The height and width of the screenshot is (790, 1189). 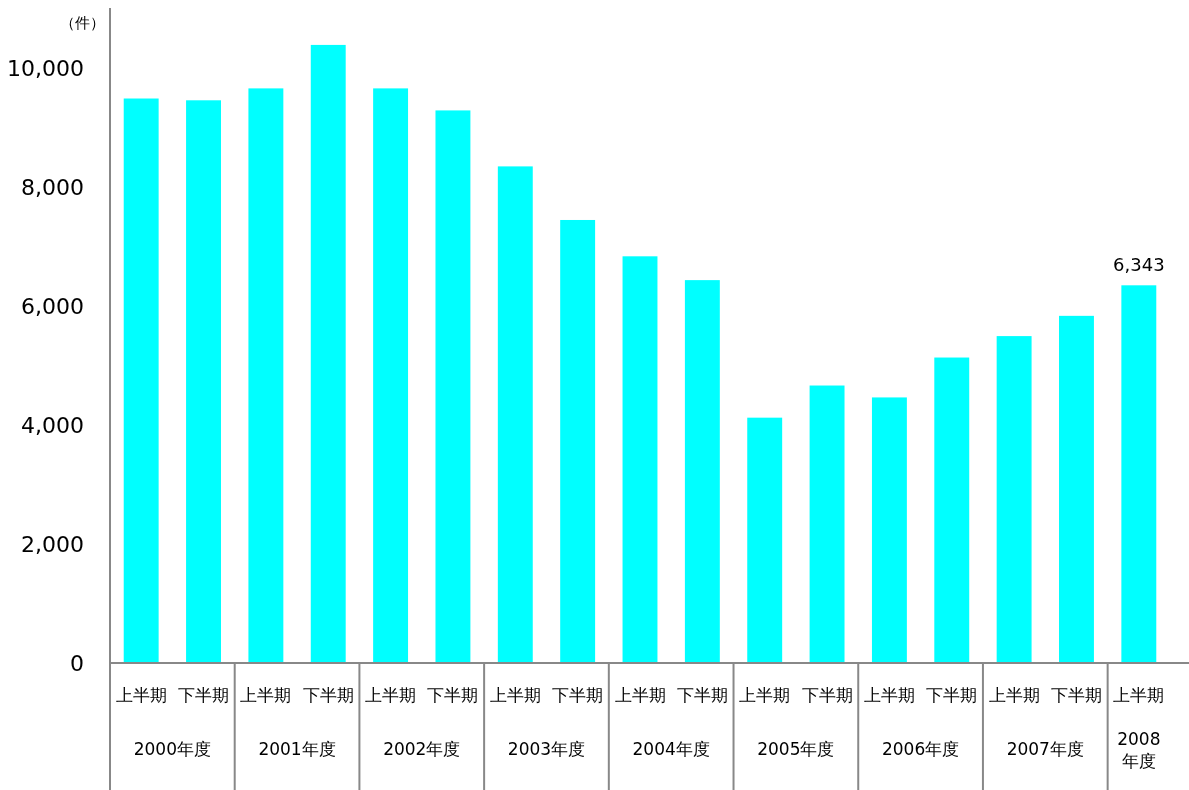 What do you see at coordinates (297, 749) in the screenshot?
I see `text: 2001年度` at bounding box center [297, 749].